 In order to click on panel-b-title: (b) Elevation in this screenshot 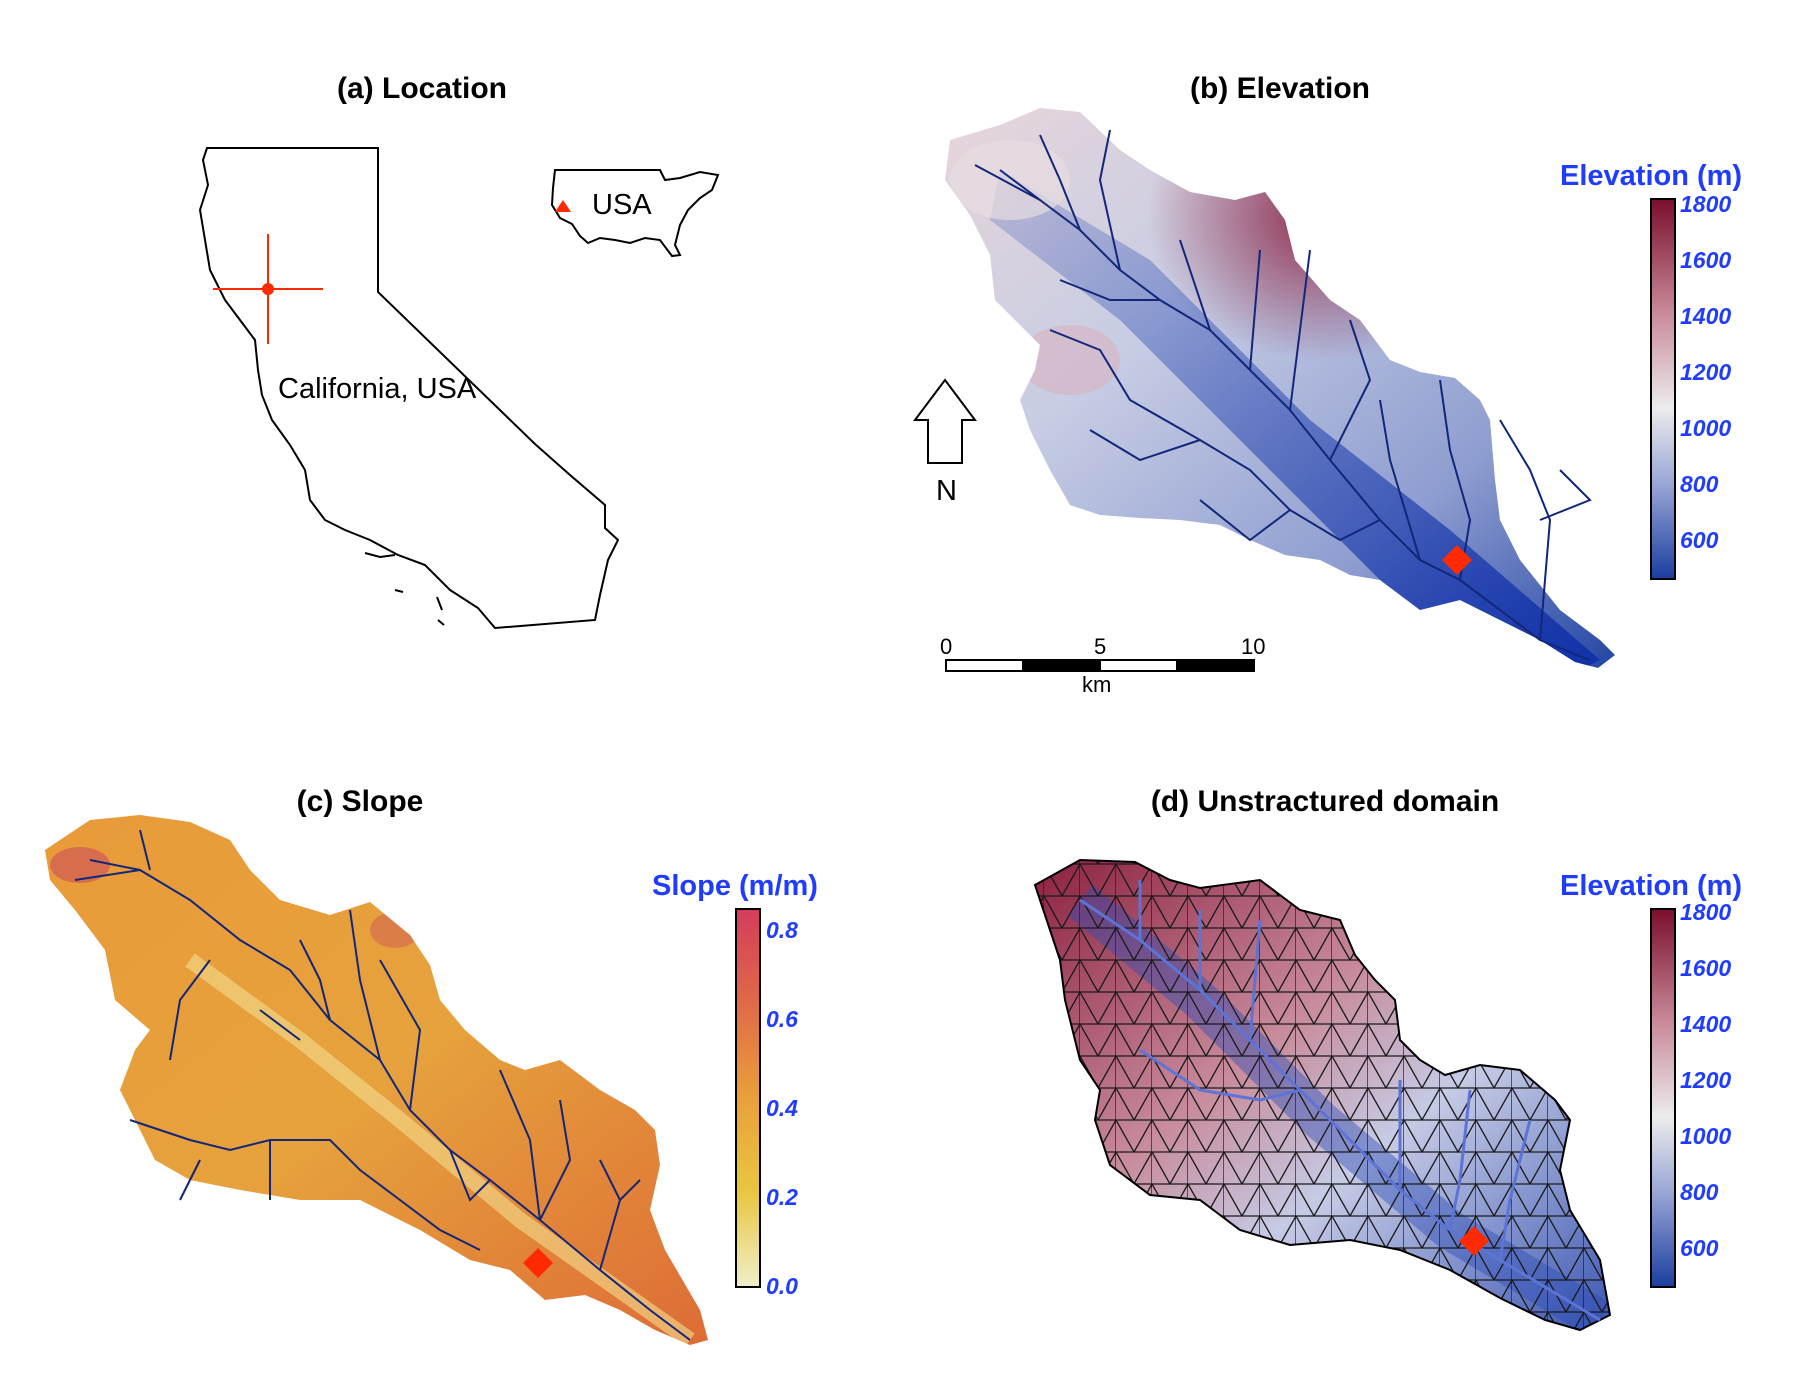, I will do `click(1279, 88)`.